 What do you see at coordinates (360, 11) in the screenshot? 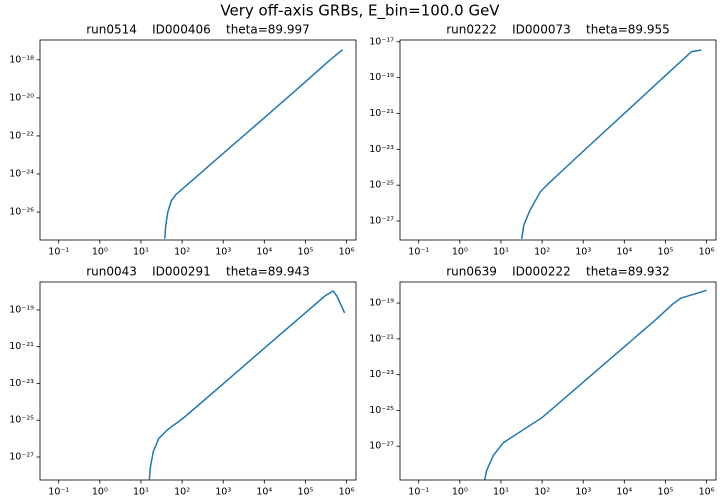
I see `figure-title: Very off-axis GRBs, E_bin=100.0 GeV` at bounding box center [360, 11].